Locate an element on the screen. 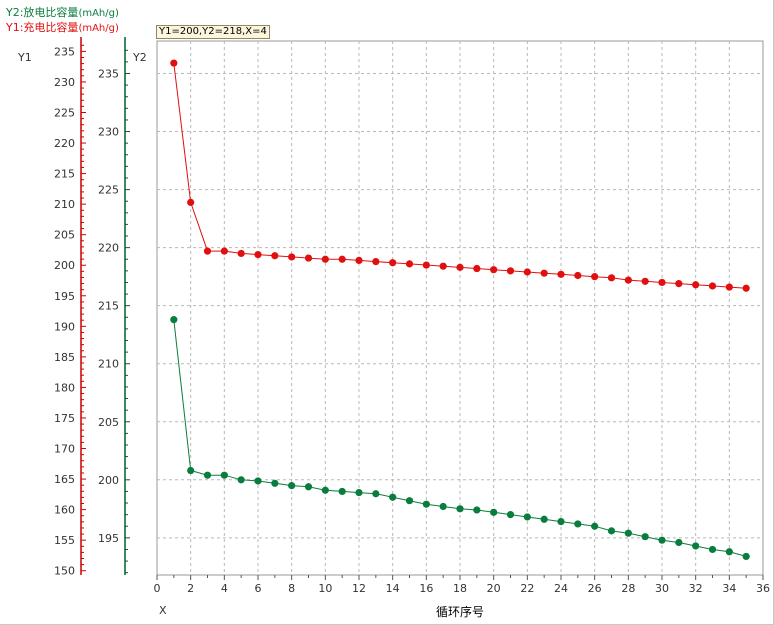 This screenshot has width=774, height=625. x-tick-label: 2 is located at coordinates (190, 588).